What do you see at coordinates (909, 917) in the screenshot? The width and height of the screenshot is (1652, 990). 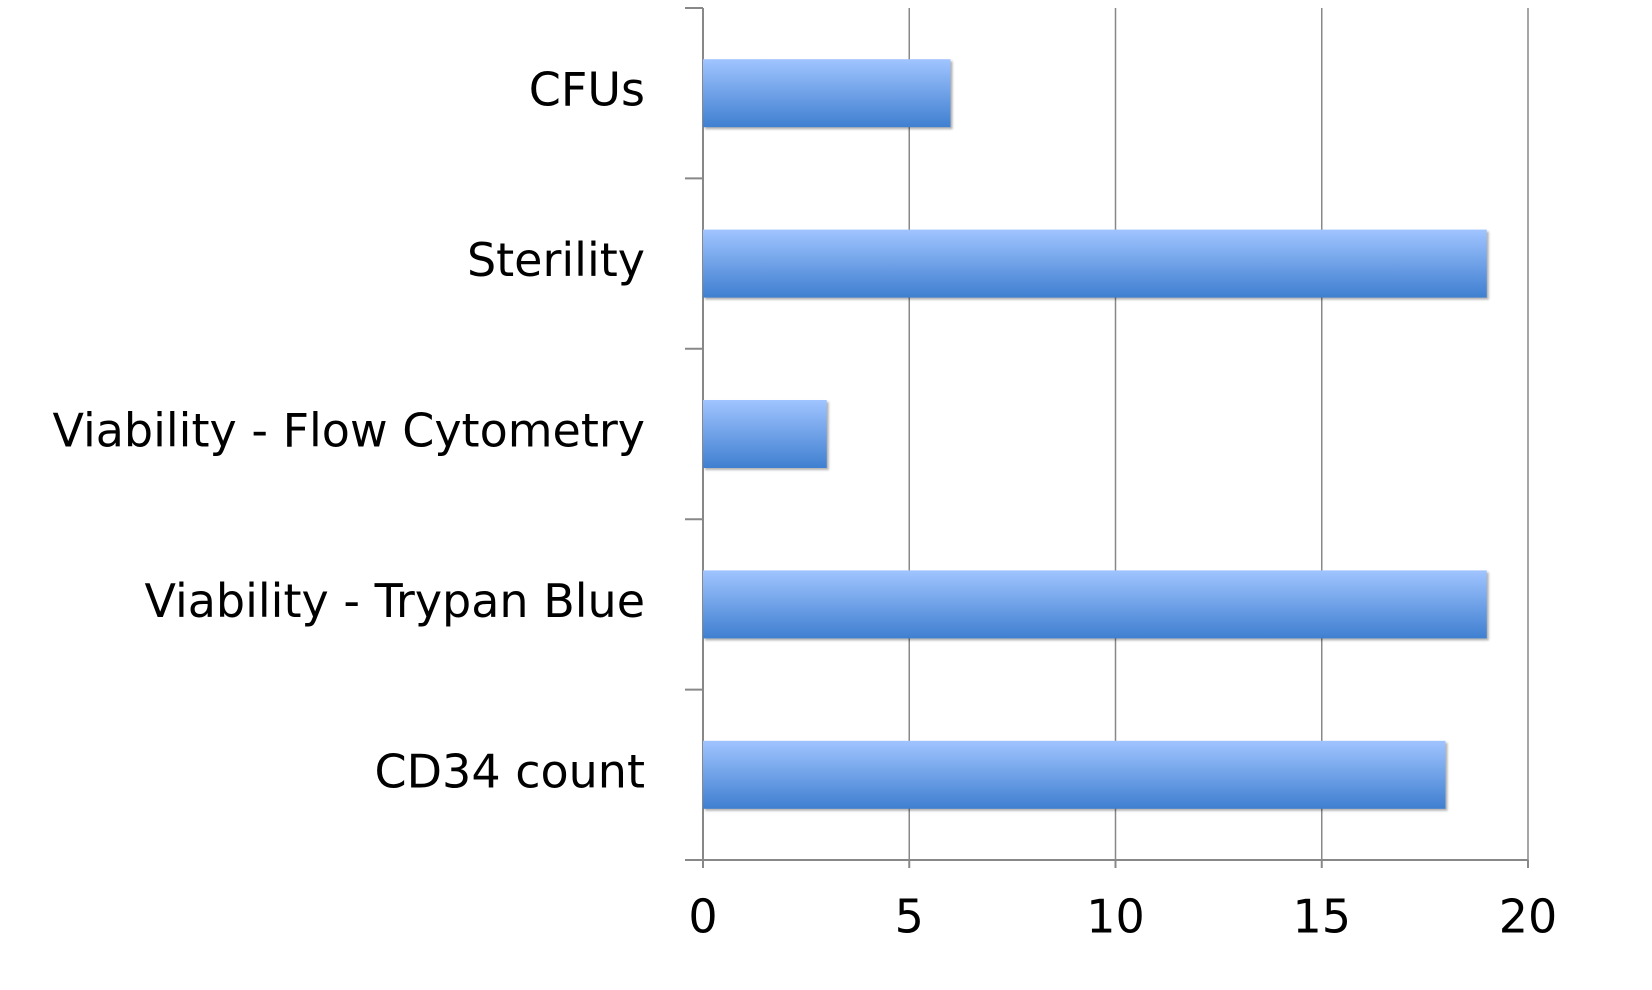 I see `x-tick-label: 5` at bounding box center [909, 917].